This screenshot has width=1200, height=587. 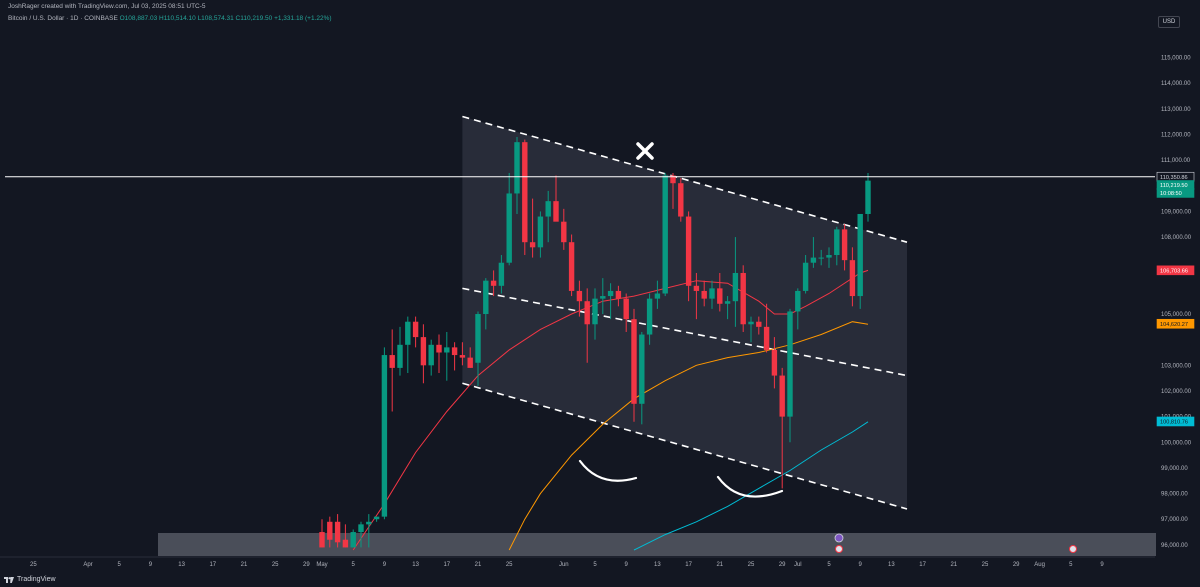 What do you see at coordinates (1176, 110) in the screenshot?
I see `price-tick-label: 113,000.00` at bounding box center [1176, 110].